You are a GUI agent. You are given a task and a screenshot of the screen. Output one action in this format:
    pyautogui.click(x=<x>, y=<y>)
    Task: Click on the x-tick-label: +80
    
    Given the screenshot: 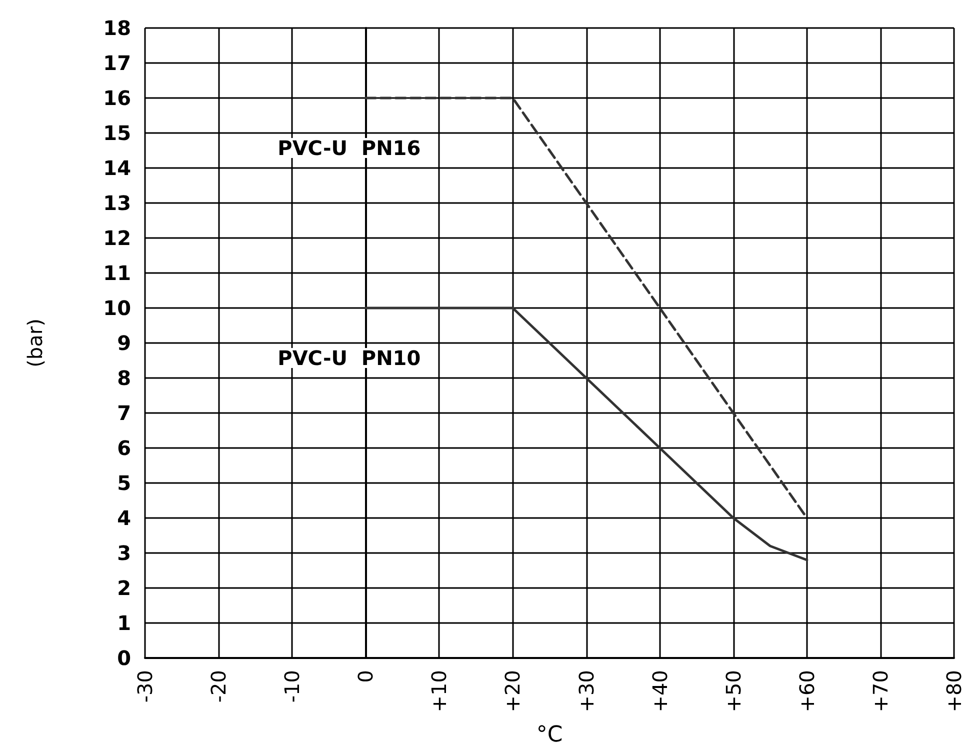 What is the action you would take?
    pyautogui.click(x=954, y=691)
    